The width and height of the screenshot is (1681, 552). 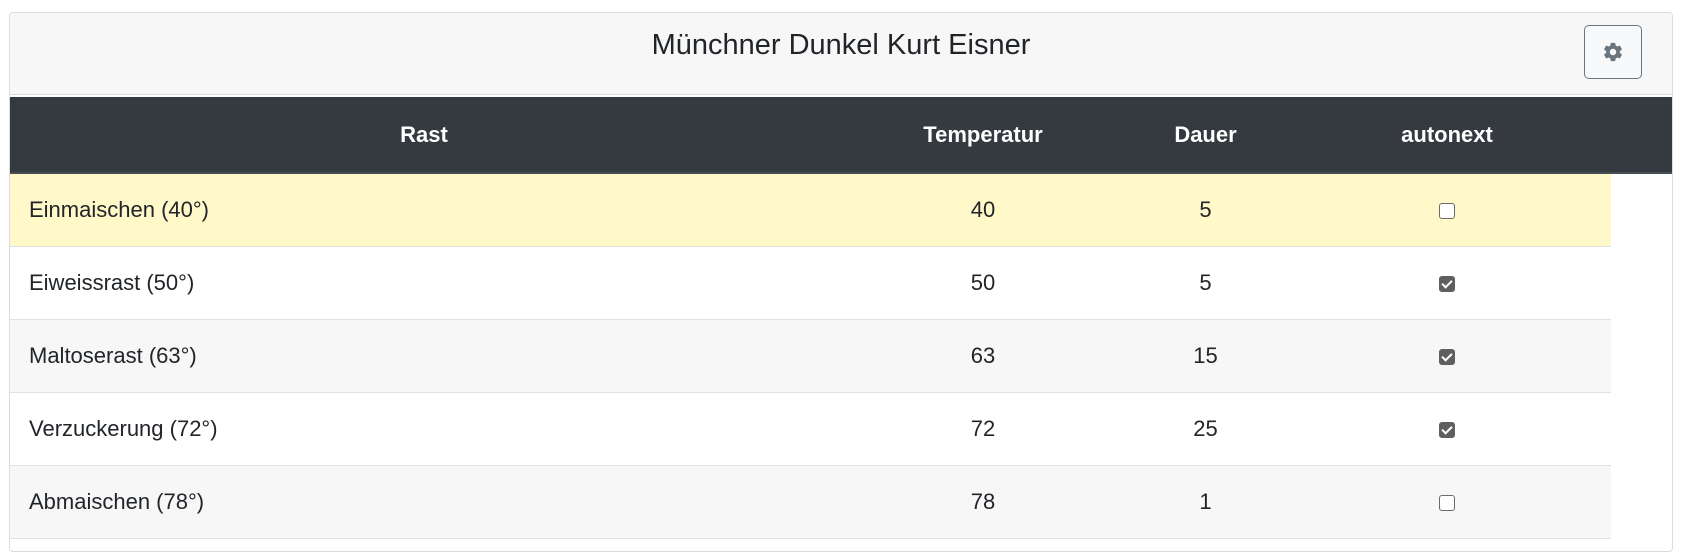 I want to click on rast-name: Maltoserast (63°), so click(x=424, y=356).